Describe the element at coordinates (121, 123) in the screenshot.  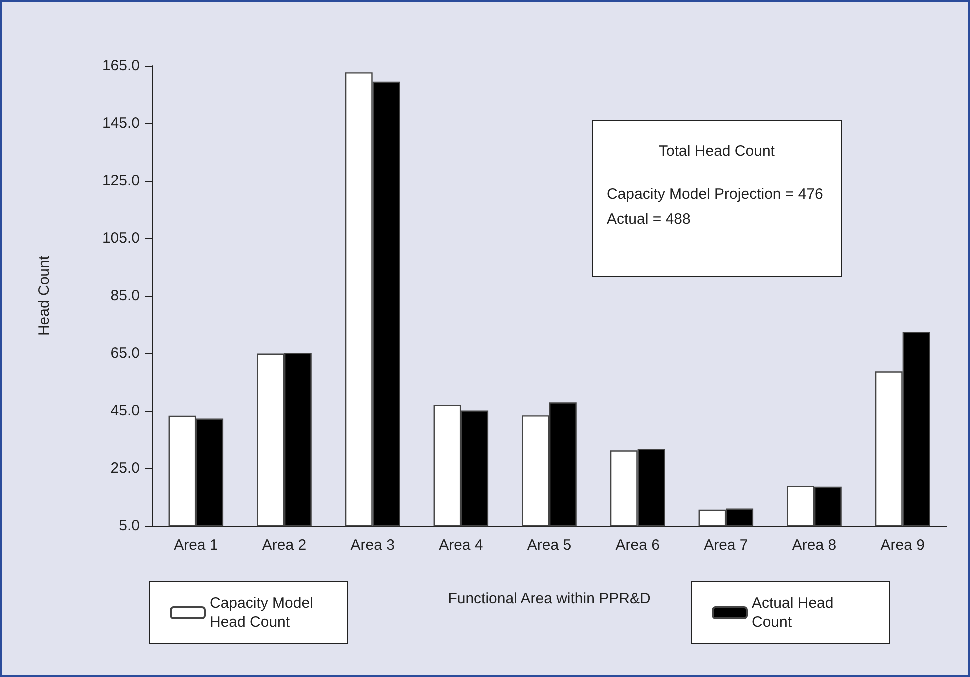
I see `y-tick-label: 145.0` at that location.